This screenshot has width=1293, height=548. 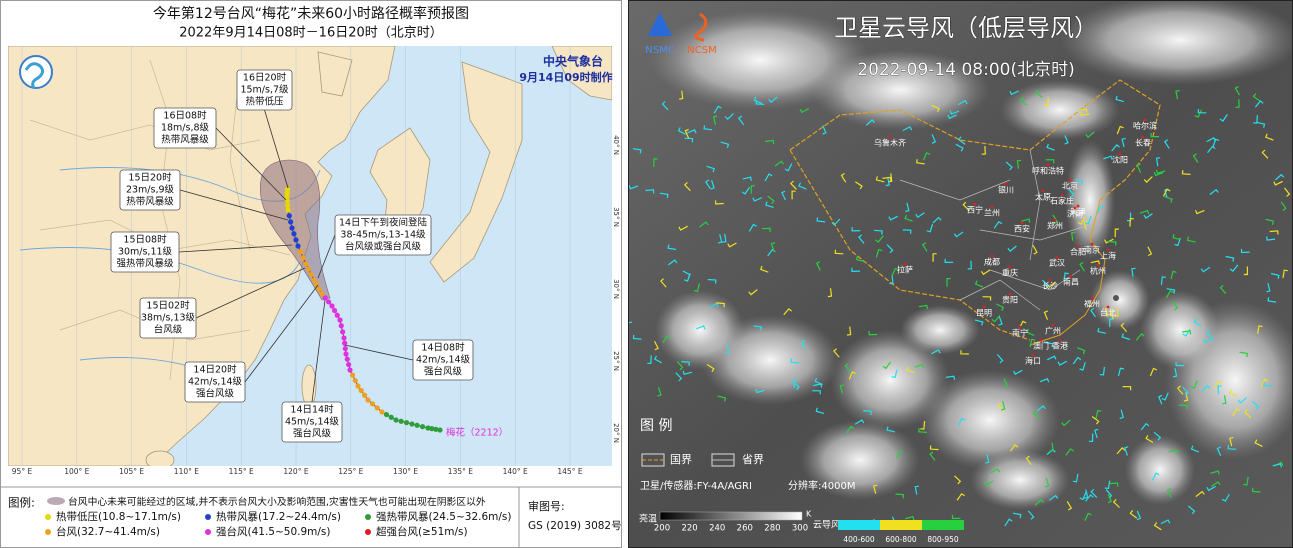 I want to click on satellite-time: 2022-09-14 08:00(北京时), so click(x=965, y=70).